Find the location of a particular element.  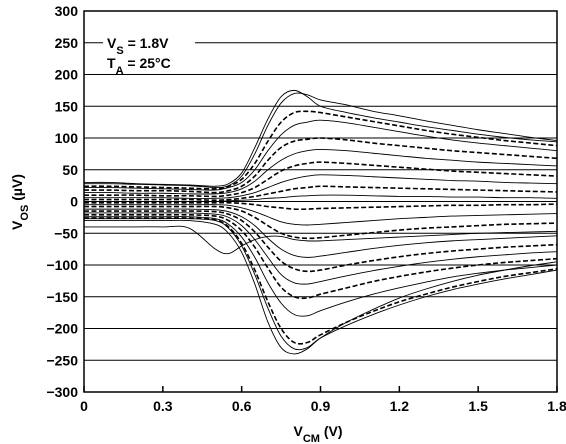

y-tick-label: 50 is located at coordinates (70, 170).